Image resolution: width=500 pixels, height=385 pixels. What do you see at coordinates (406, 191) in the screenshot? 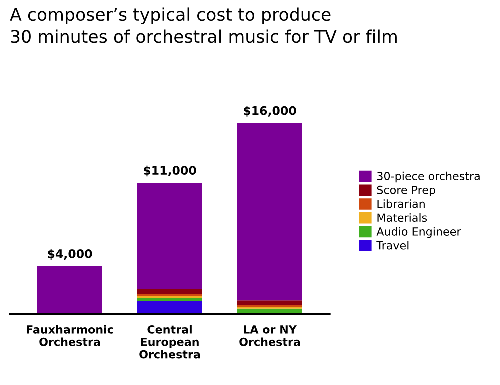
I see `legend-label: Score Prep` at bounding box center [406, 191].